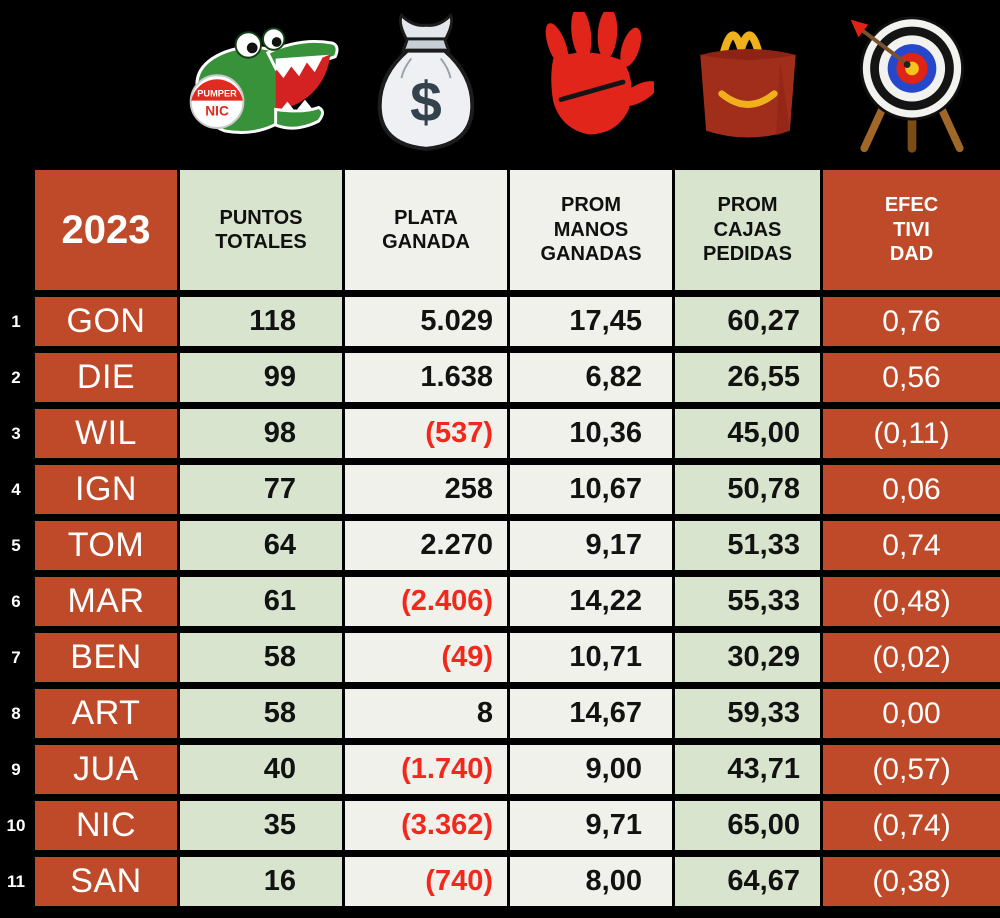 The image size is (1000, 918). What do you see at coordinates (106, 657) in the screenshot?
I see `player-name-cell: BEN` at bounding box center [106, 657].